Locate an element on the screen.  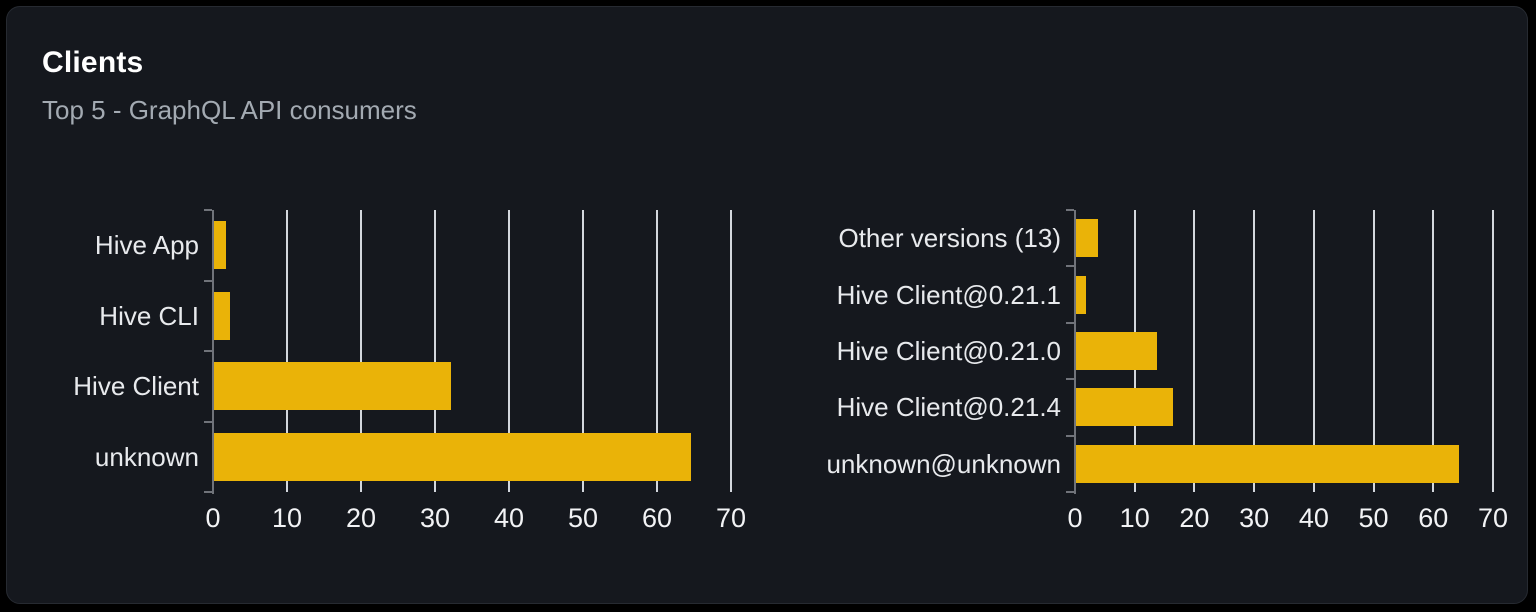
card-title: Clients is located at coordinates (93, 62).